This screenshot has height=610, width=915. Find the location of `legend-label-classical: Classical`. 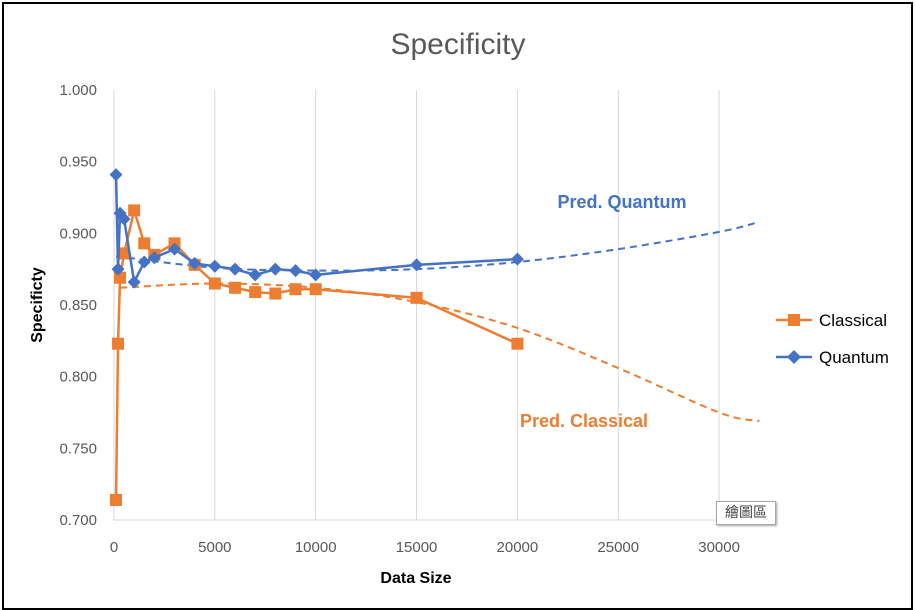

legend-label-classical: Classical is located at coordinates (853, 320).